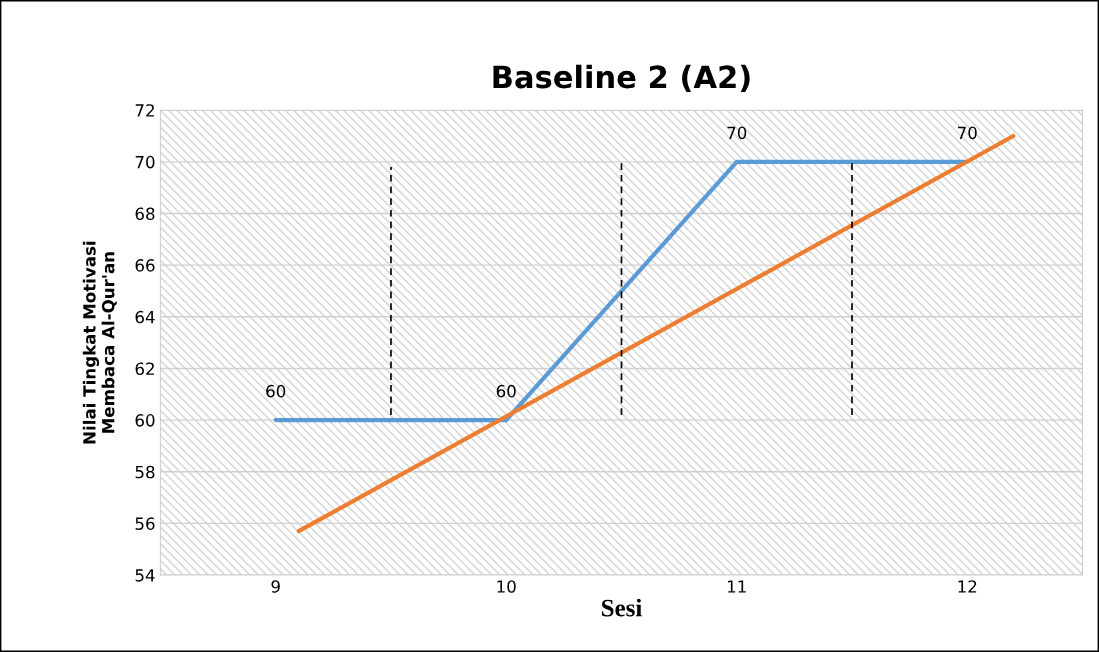  I want to click on x-tick-label: 11, so click(736, 586).